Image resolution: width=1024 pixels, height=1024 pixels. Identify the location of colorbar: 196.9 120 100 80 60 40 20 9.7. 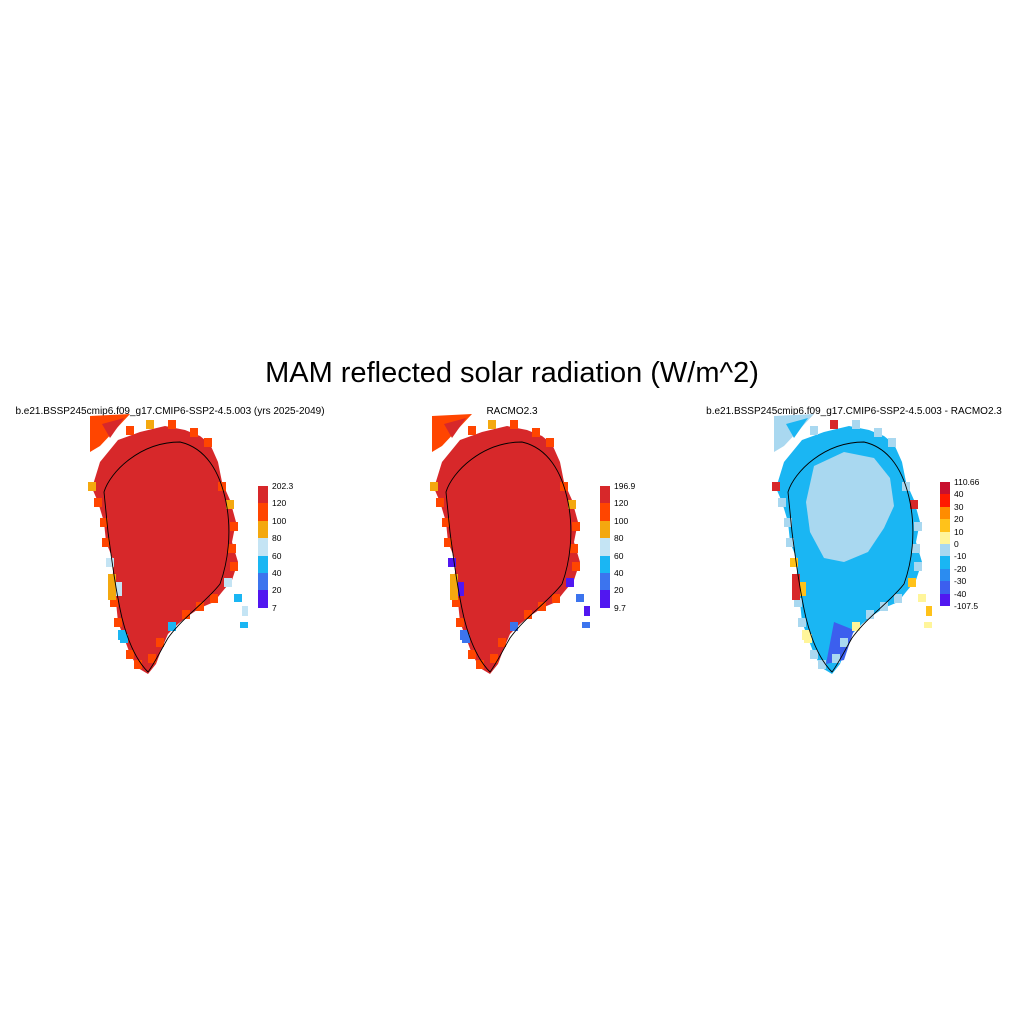
(630, 553).